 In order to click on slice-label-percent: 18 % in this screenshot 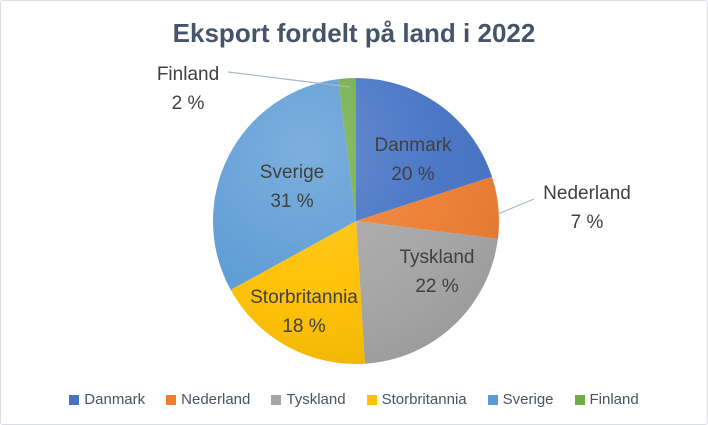, I will do `click(303, 326)`.